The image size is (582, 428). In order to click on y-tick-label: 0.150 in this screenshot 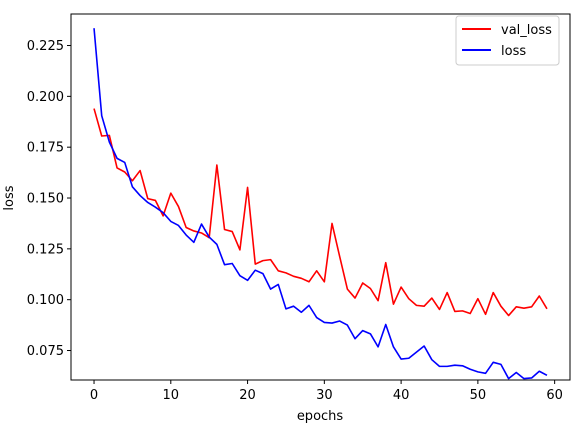, I will do `click(45, 199)`.